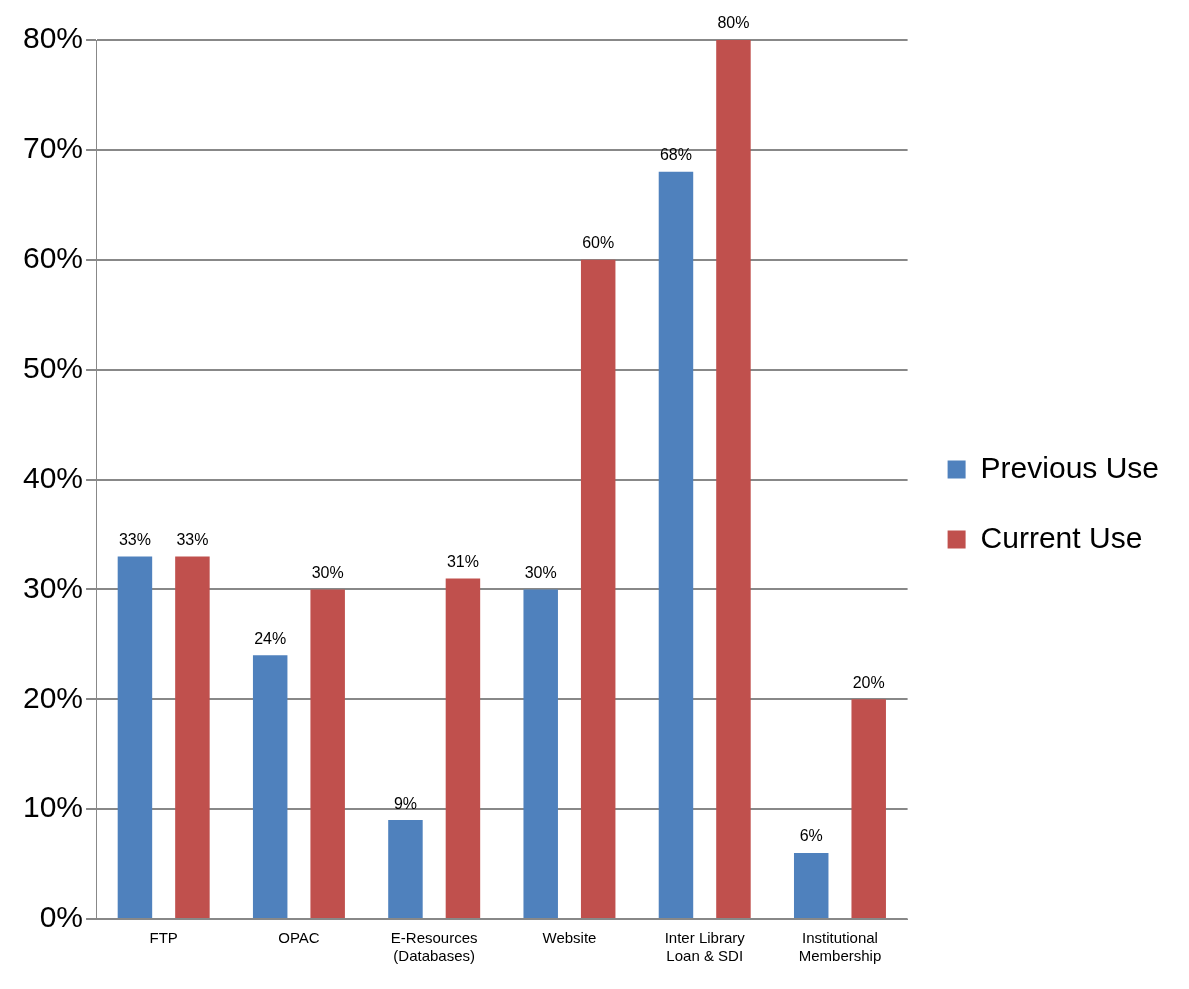 This screenshot has width=1189, height=989. Describe the element at coordinates (462, 561) in the screenshot. I see `data-label: 31%` at that location.